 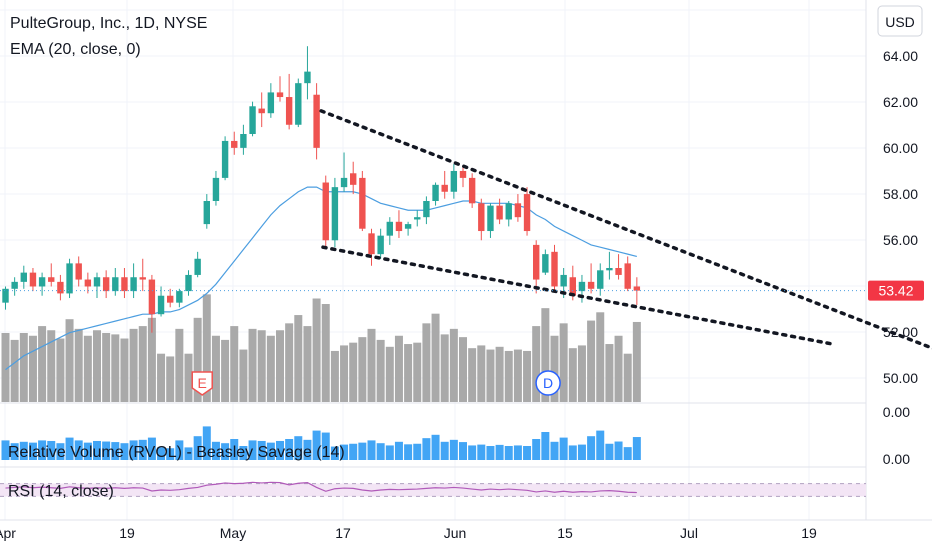 What do you see at coordinates (900, 21) in the screenshot?
I see `currency-button` at bounding box center [900, 21].